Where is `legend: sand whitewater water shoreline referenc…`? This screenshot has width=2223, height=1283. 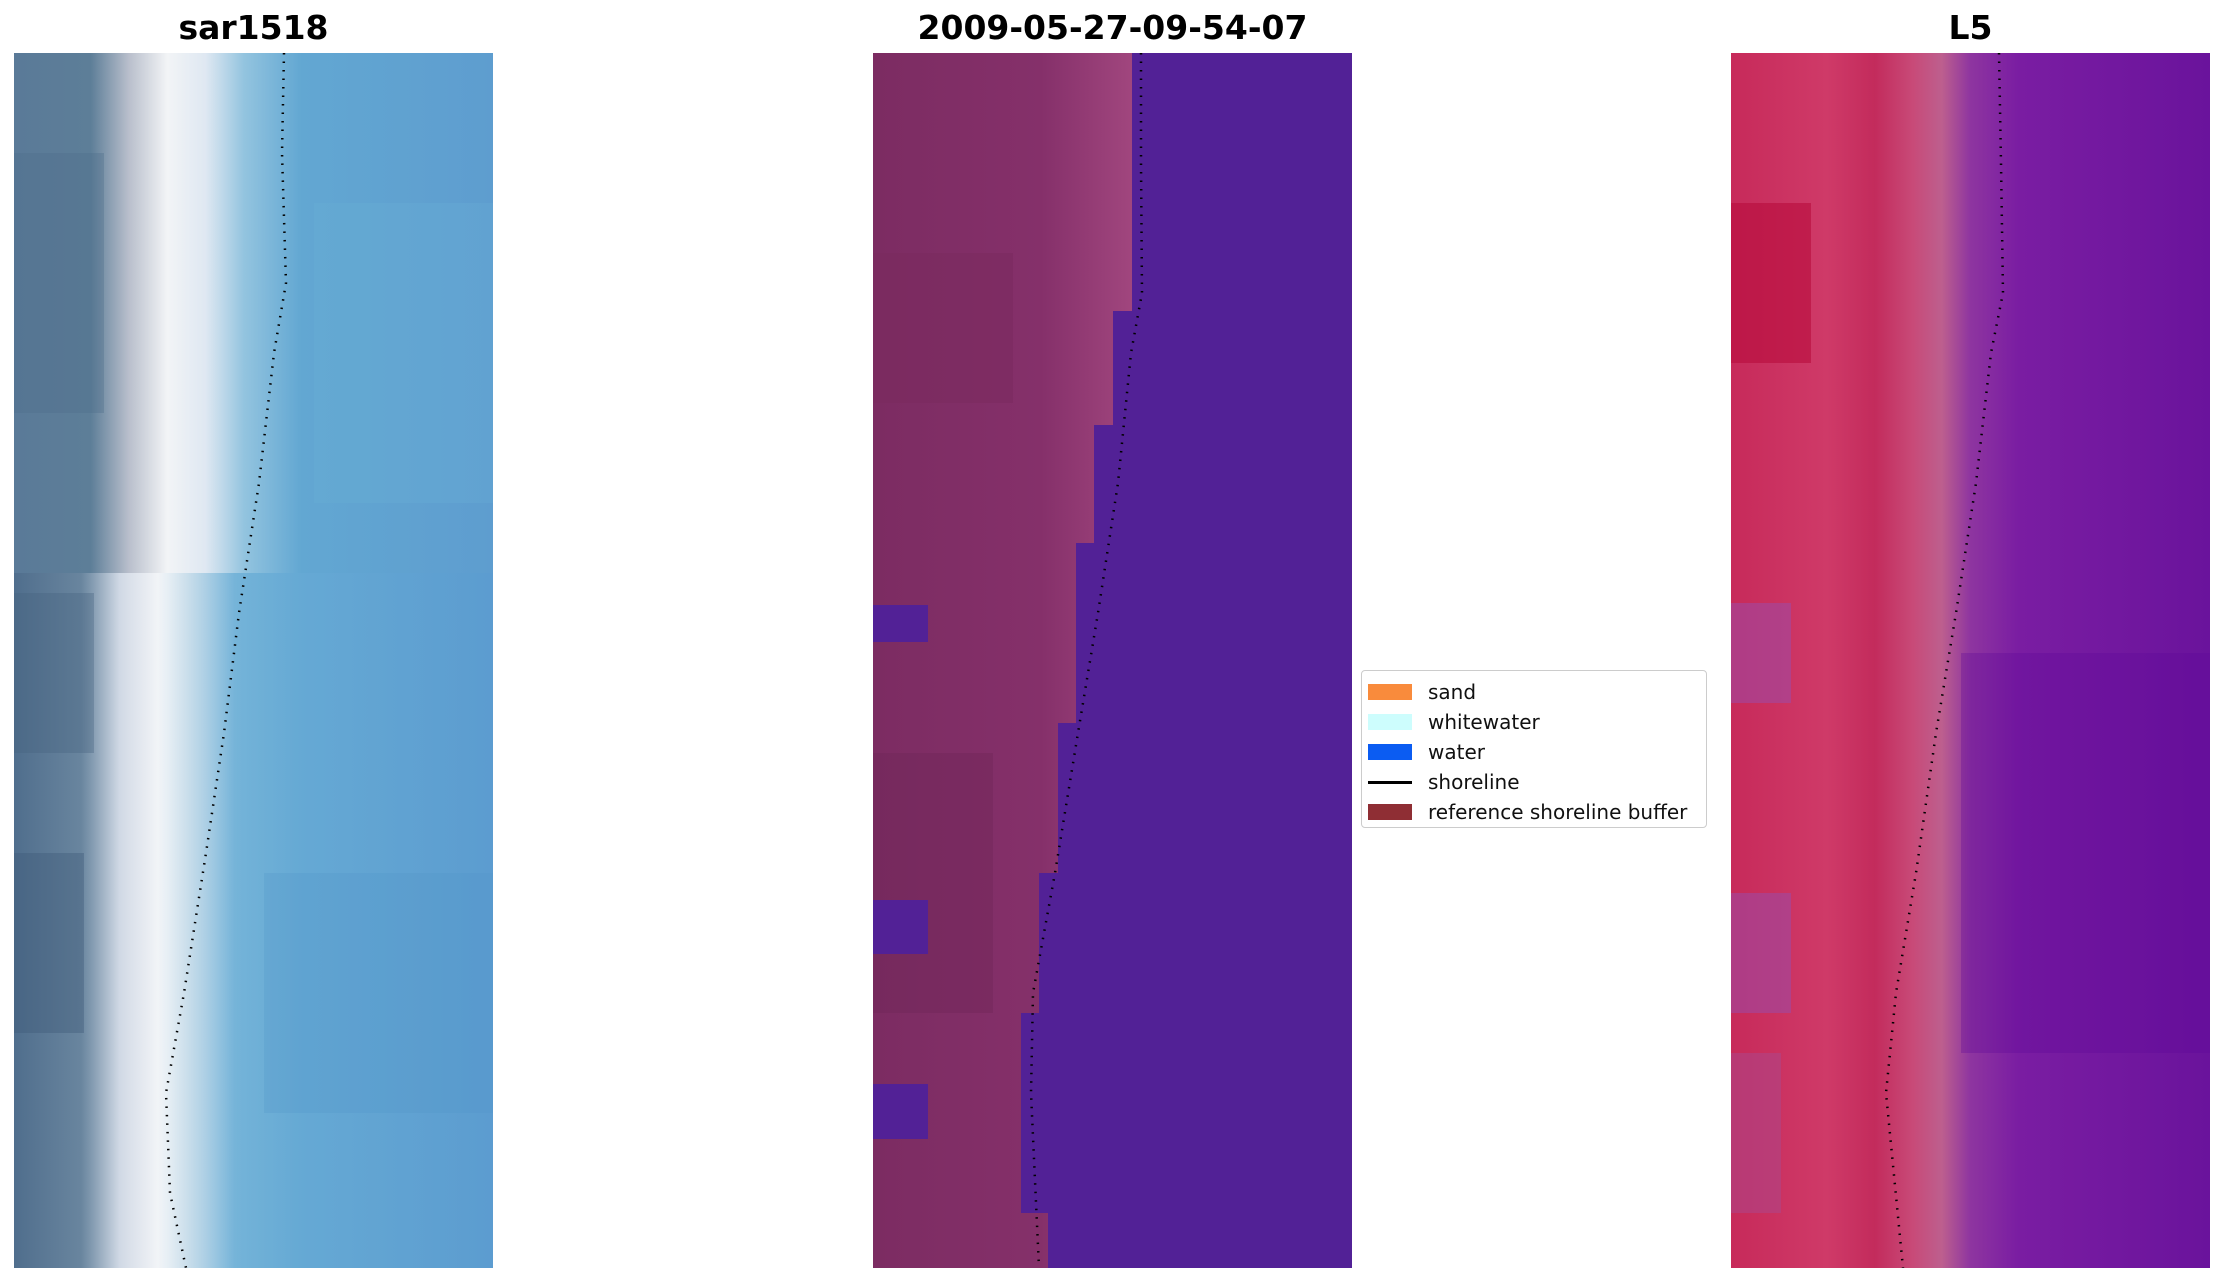
legend: sand whitewater water shoreline referenc… is located at coordinates (1534, 749).